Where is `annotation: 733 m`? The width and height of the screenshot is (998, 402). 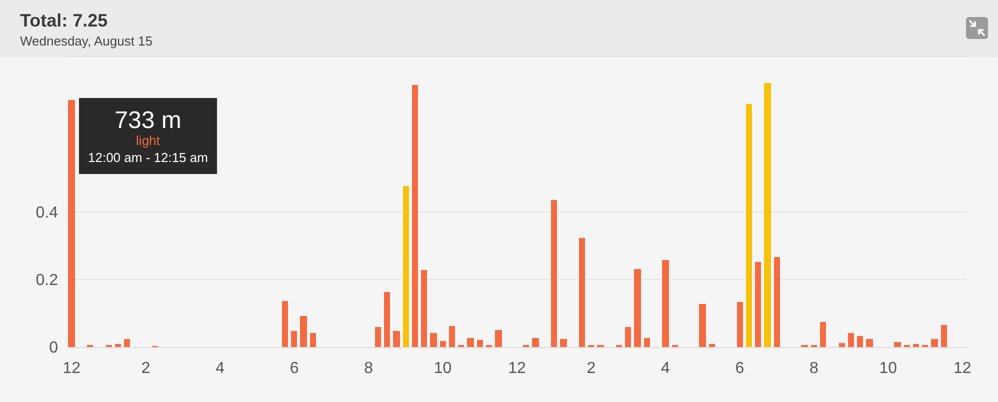
annotation: 733 m is located at coordinates (148, 120).